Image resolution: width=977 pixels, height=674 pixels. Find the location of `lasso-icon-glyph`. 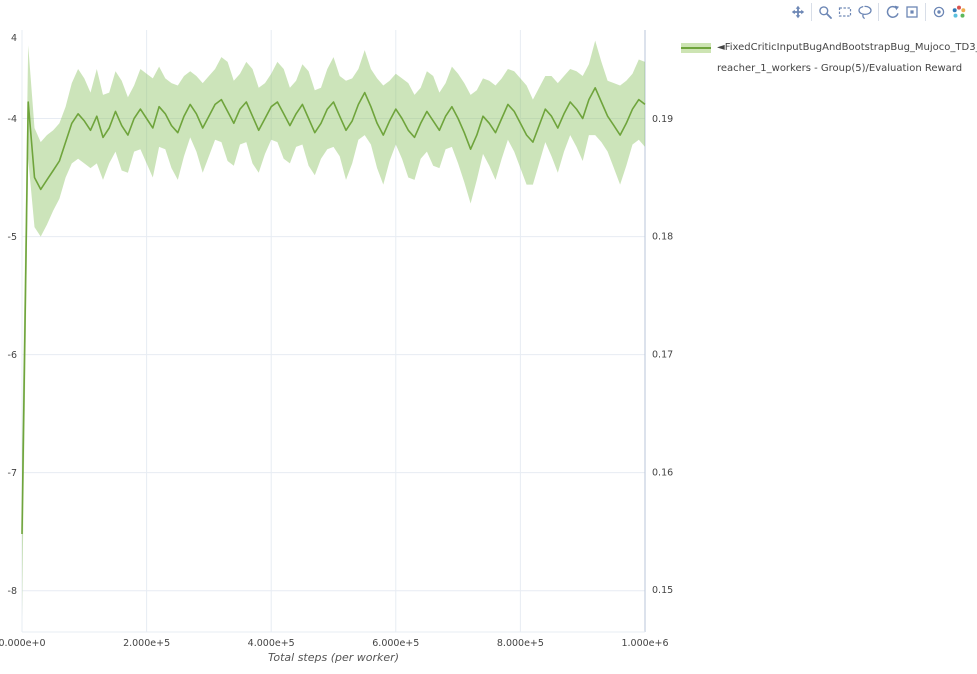

lasso-icon-glyph is located at coordinates (865, 12).